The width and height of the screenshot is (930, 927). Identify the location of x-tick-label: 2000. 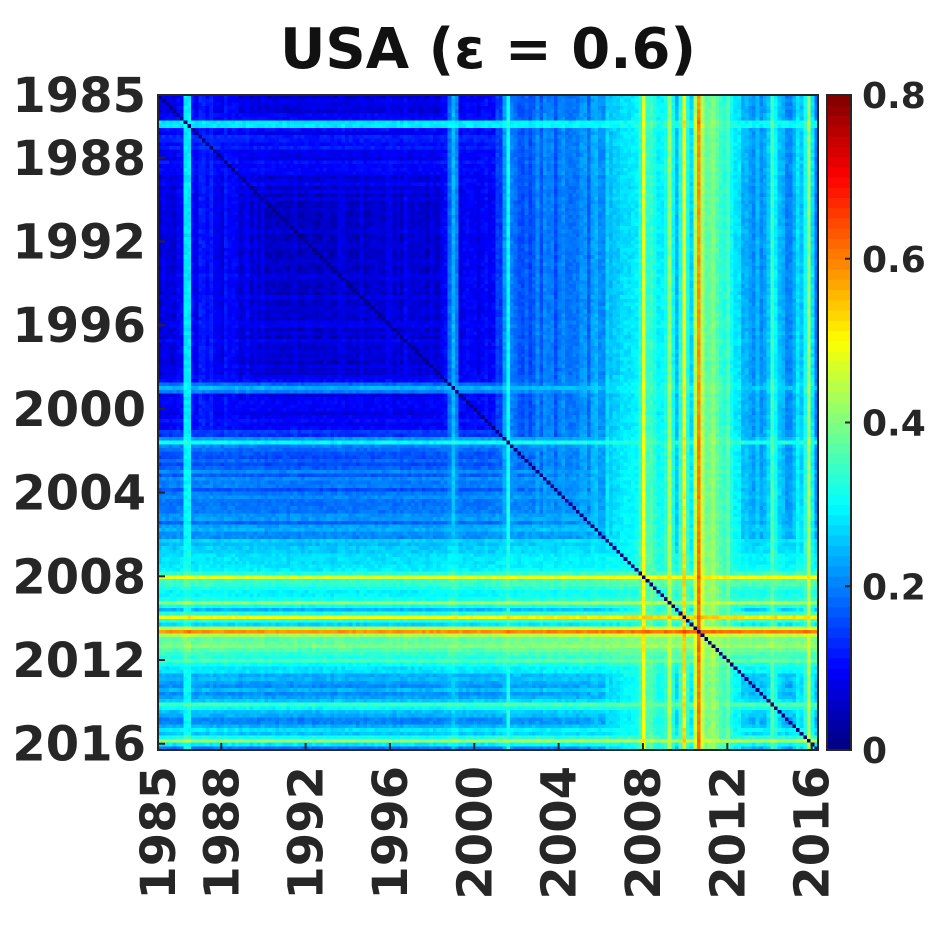
(475, 833).